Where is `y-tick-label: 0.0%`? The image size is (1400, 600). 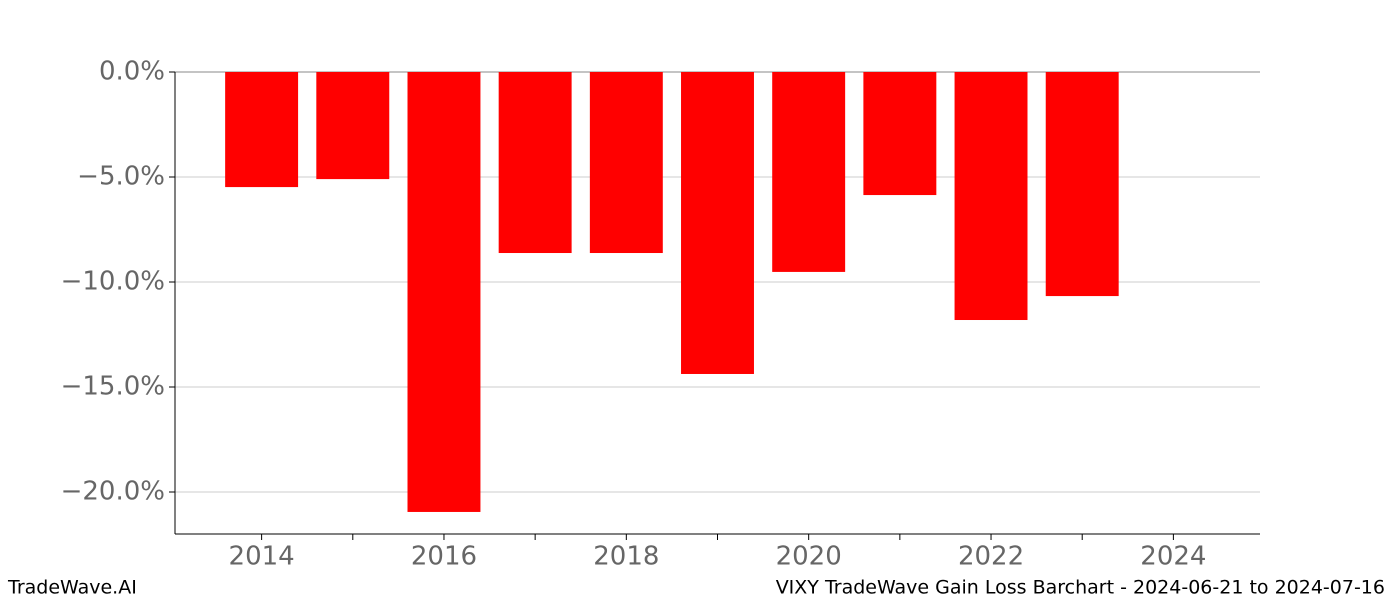 y-tick-label: 0.0% is located at coordinates (132, 72).